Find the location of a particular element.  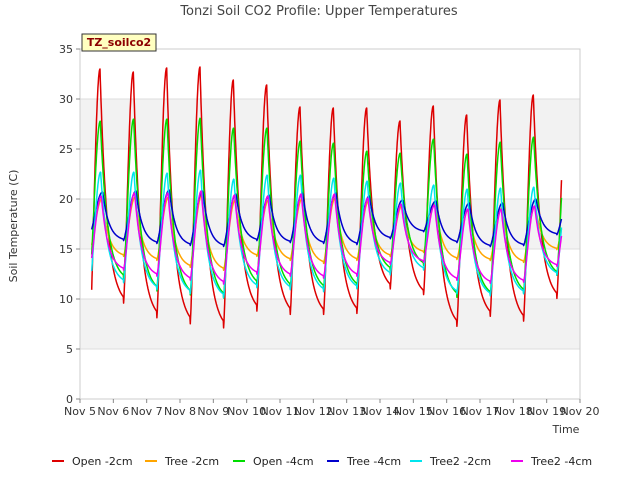

y-tick-label: 0 is located at coordinates (69, 399).